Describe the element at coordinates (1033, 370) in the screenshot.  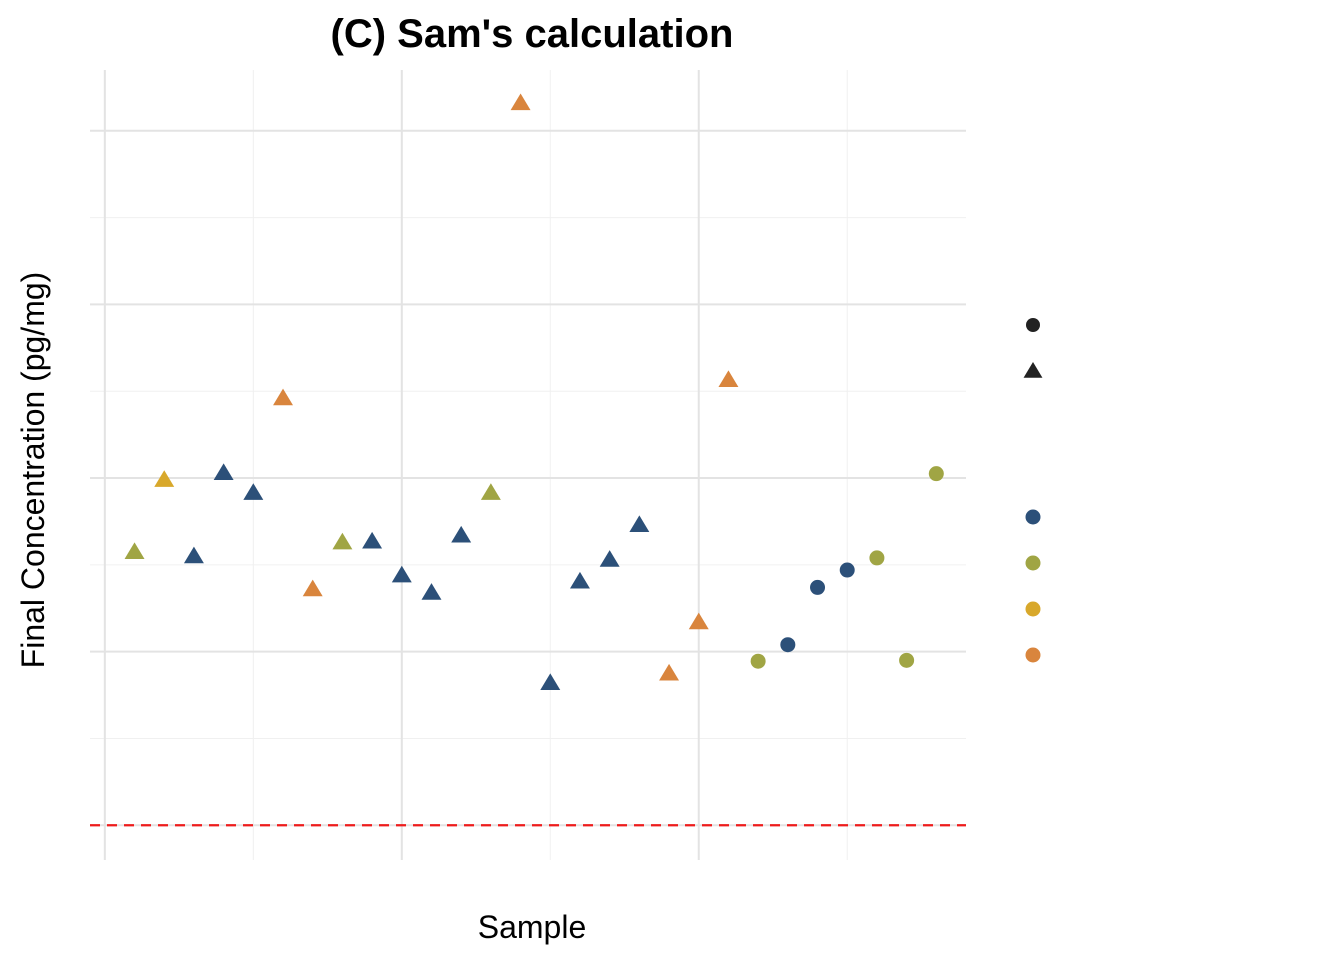
I see `legend-triangle-key` at that location.